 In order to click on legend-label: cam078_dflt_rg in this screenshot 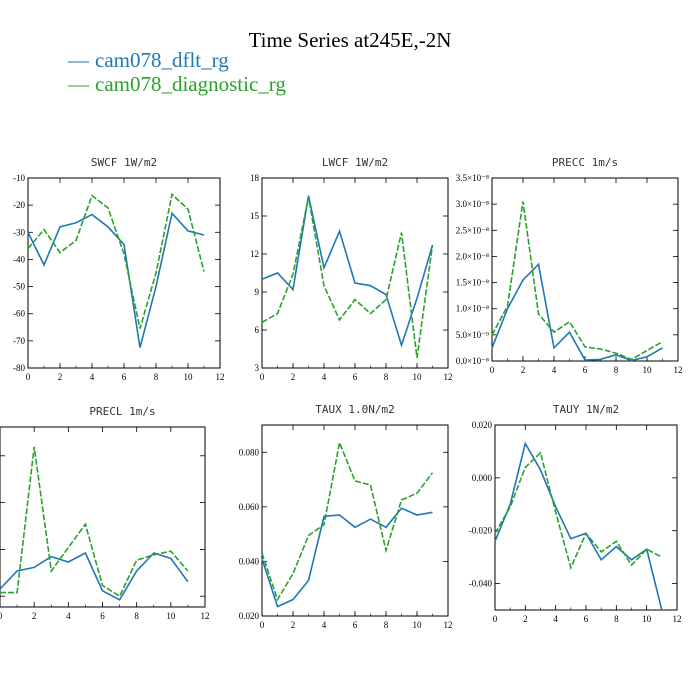, I will do `click(162, 60)`.